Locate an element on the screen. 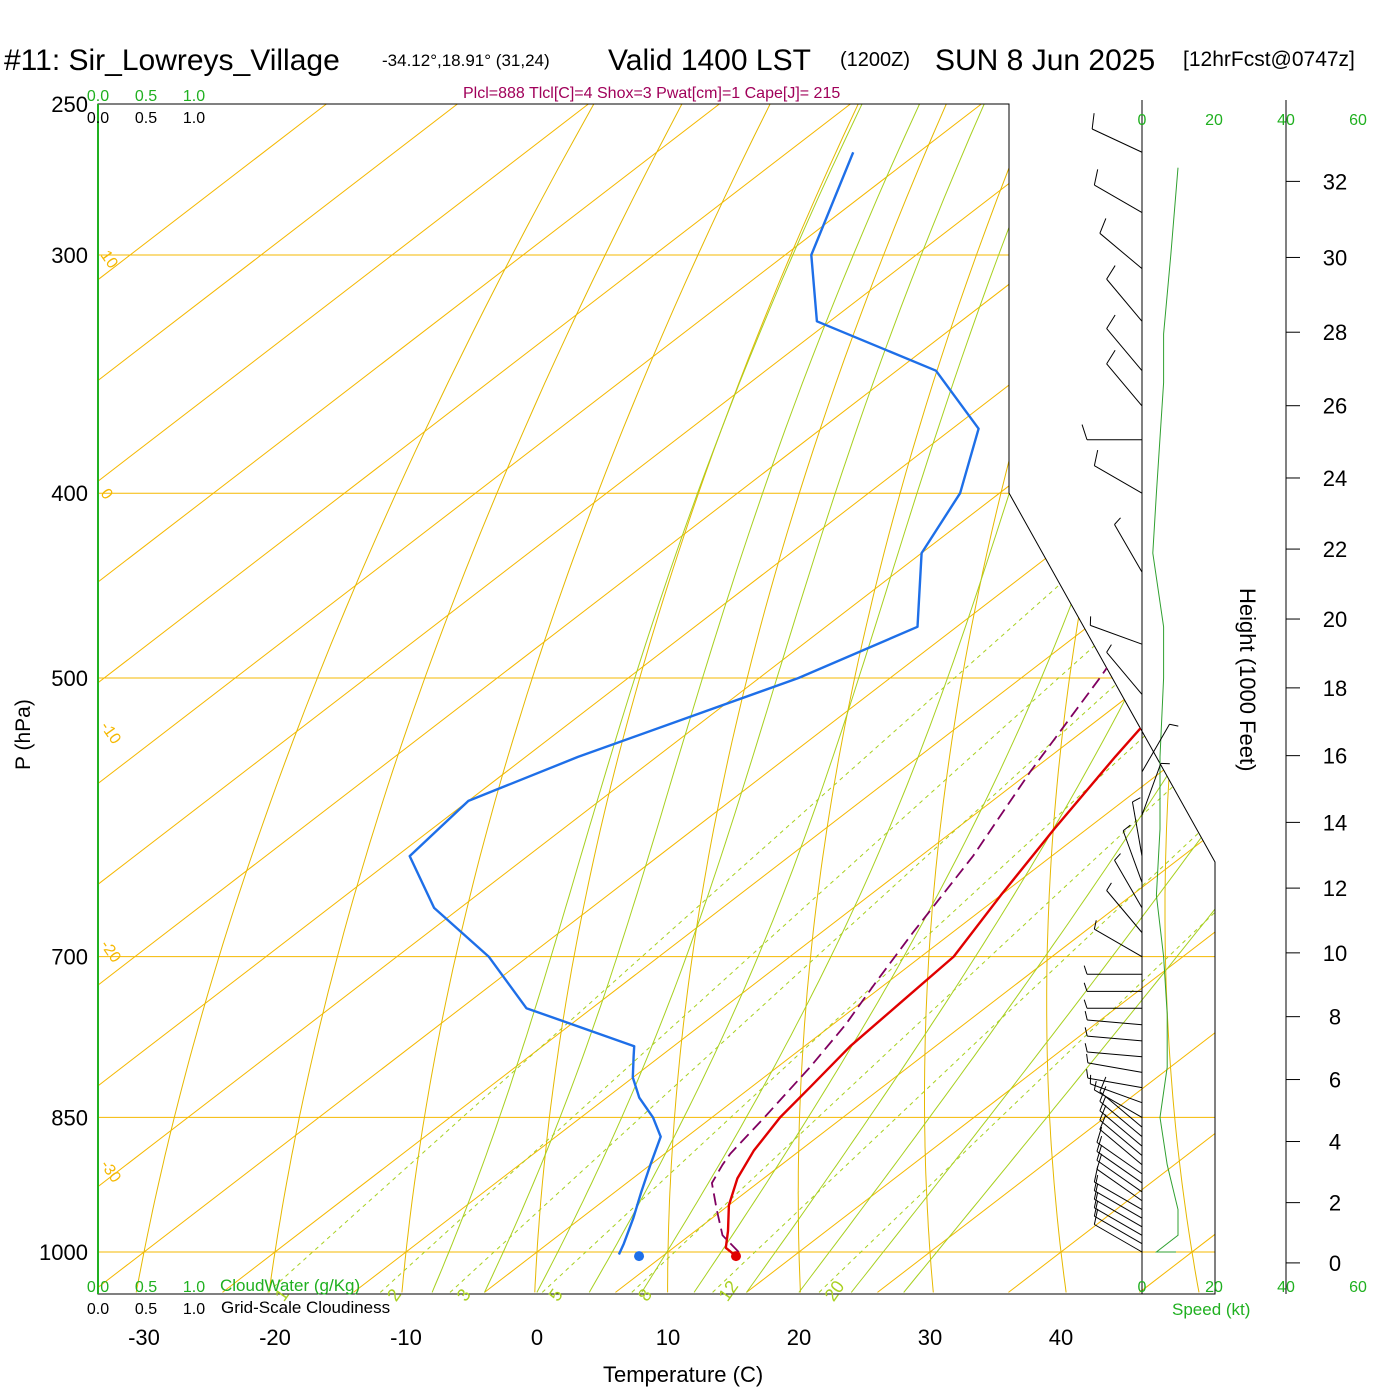 The image size is (1400, 1400). pressure-tick-label: 300 is located at coordinates (69, 255).